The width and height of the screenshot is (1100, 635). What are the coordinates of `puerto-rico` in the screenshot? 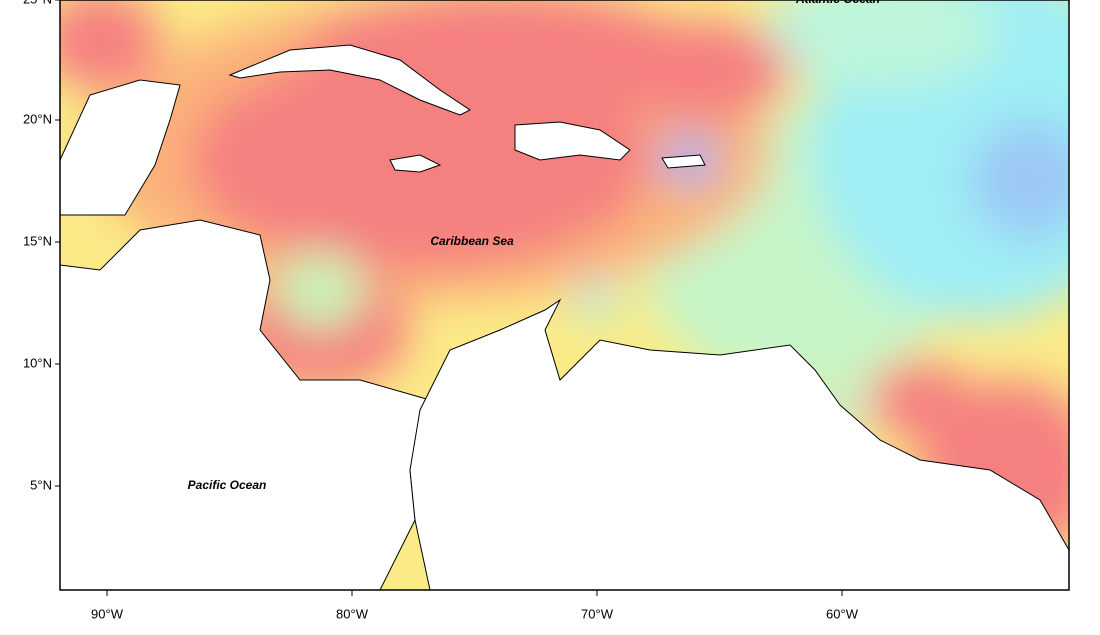 It's located at (683, 161).